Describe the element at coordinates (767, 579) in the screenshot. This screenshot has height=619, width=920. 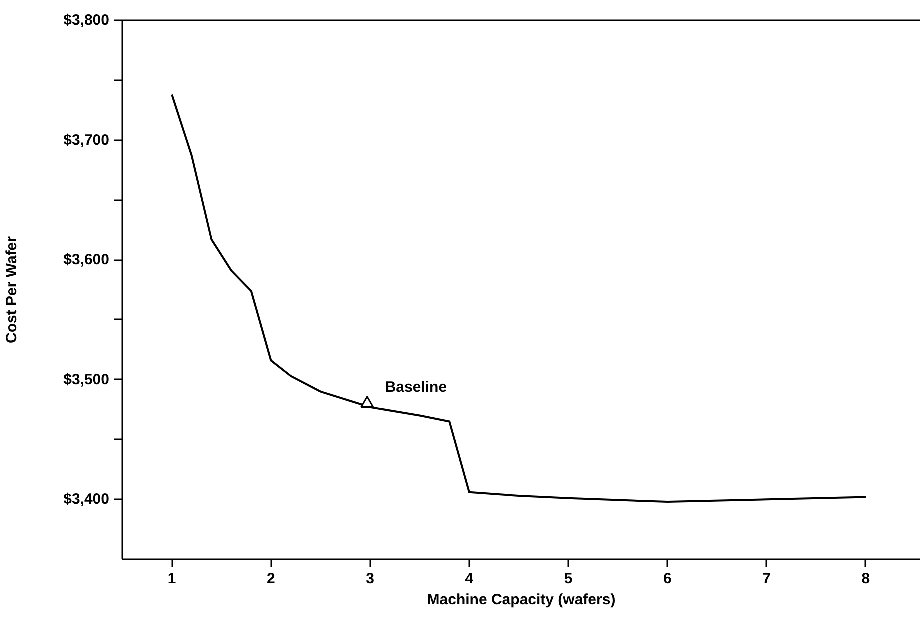
I see `x-tick-label: 7` at that location.